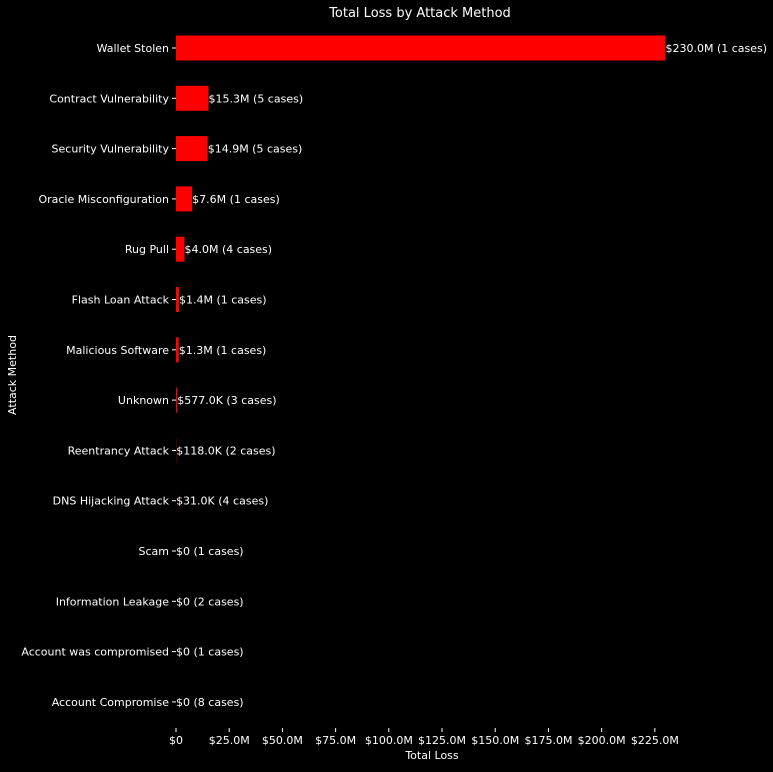  Describe the element at coordinates (111, 501) in the screenshot. I see `y-tick-label: DNS Hijacking Attack` at that location.